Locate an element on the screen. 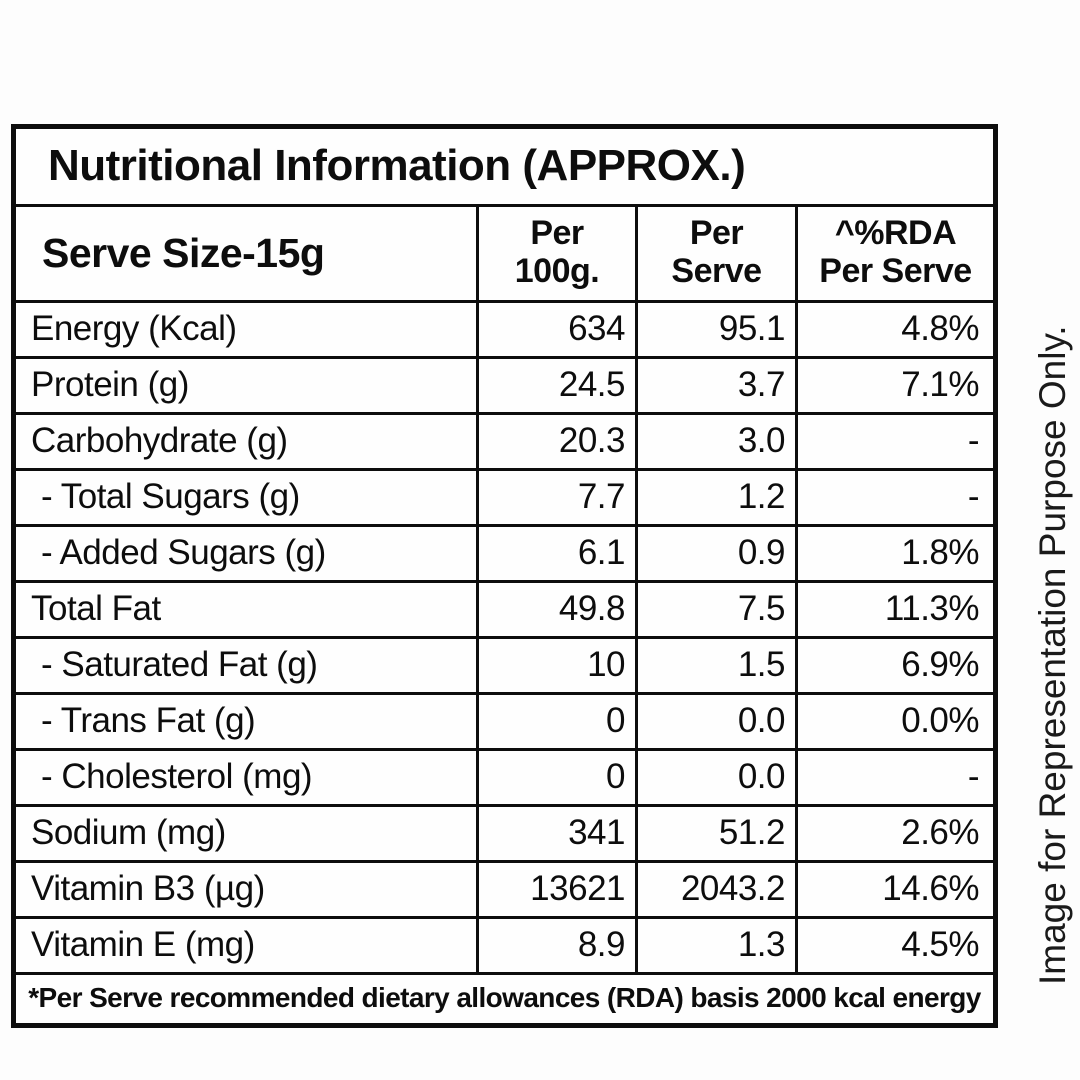 This screenshot has height=1080, width=1080. row-label: Protein (g) is located at coordinates (245, 385).